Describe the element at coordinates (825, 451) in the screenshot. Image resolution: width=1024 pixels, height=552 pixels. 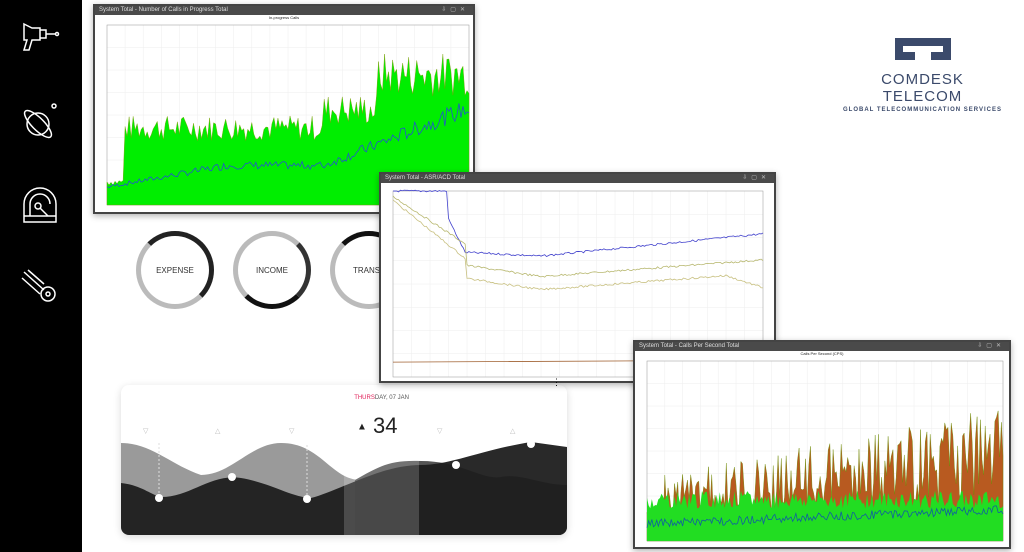
I see `calls-per-second-chart` at that location.